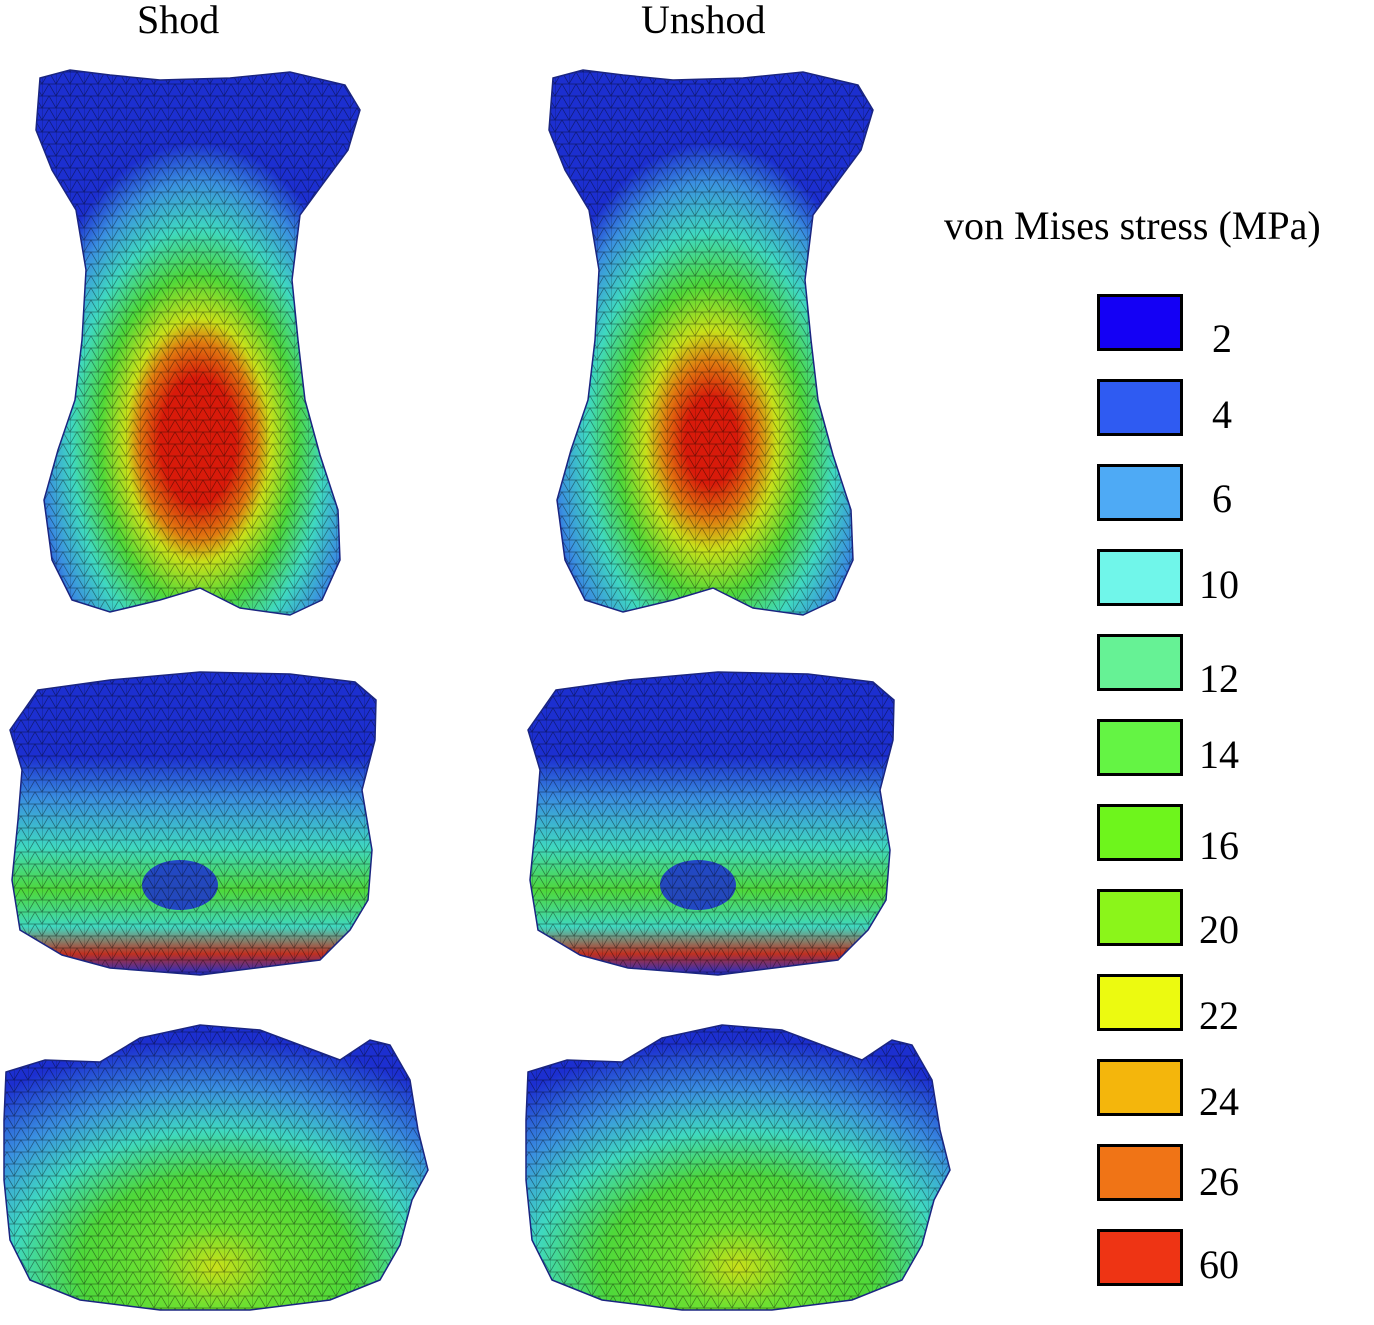  I want to click on legend-label: 22, so click(1219, 1015).